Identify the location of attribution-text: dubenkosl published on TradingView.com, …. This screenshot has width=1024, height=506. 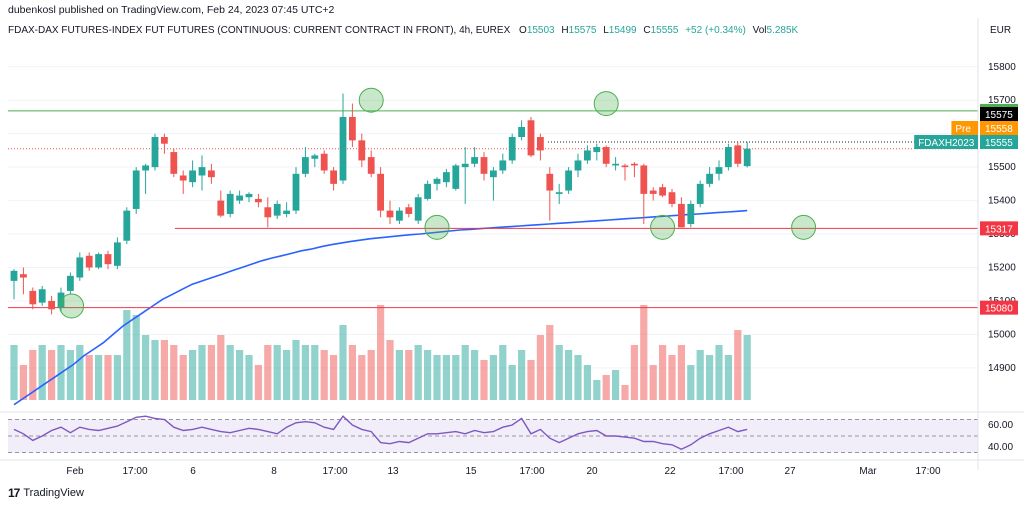
(171, 10).